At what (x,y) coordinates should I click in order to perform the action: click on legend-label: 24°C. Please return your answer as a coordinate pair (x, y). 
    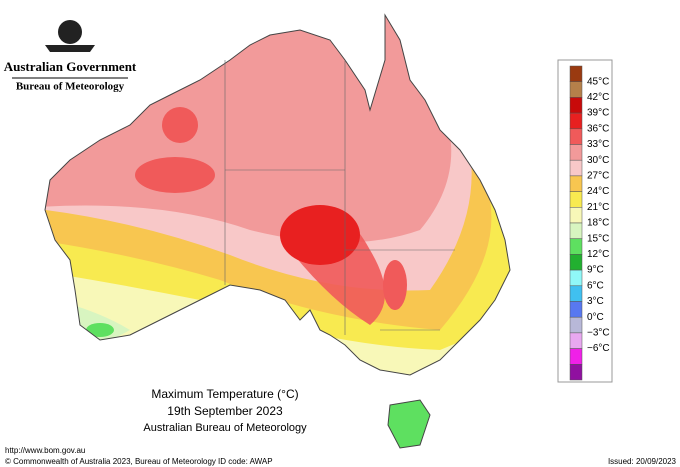
    Looking at the image, I should click on (598, 191).